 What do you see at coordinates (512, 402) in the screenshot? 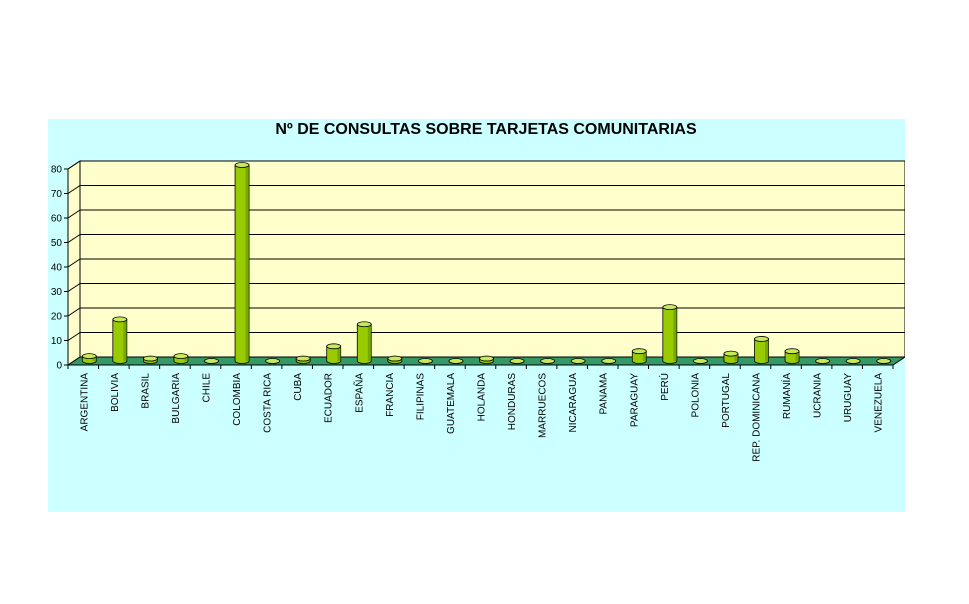
I see `x-tick-label: HONDURAS` at bounding box center [512, 402].